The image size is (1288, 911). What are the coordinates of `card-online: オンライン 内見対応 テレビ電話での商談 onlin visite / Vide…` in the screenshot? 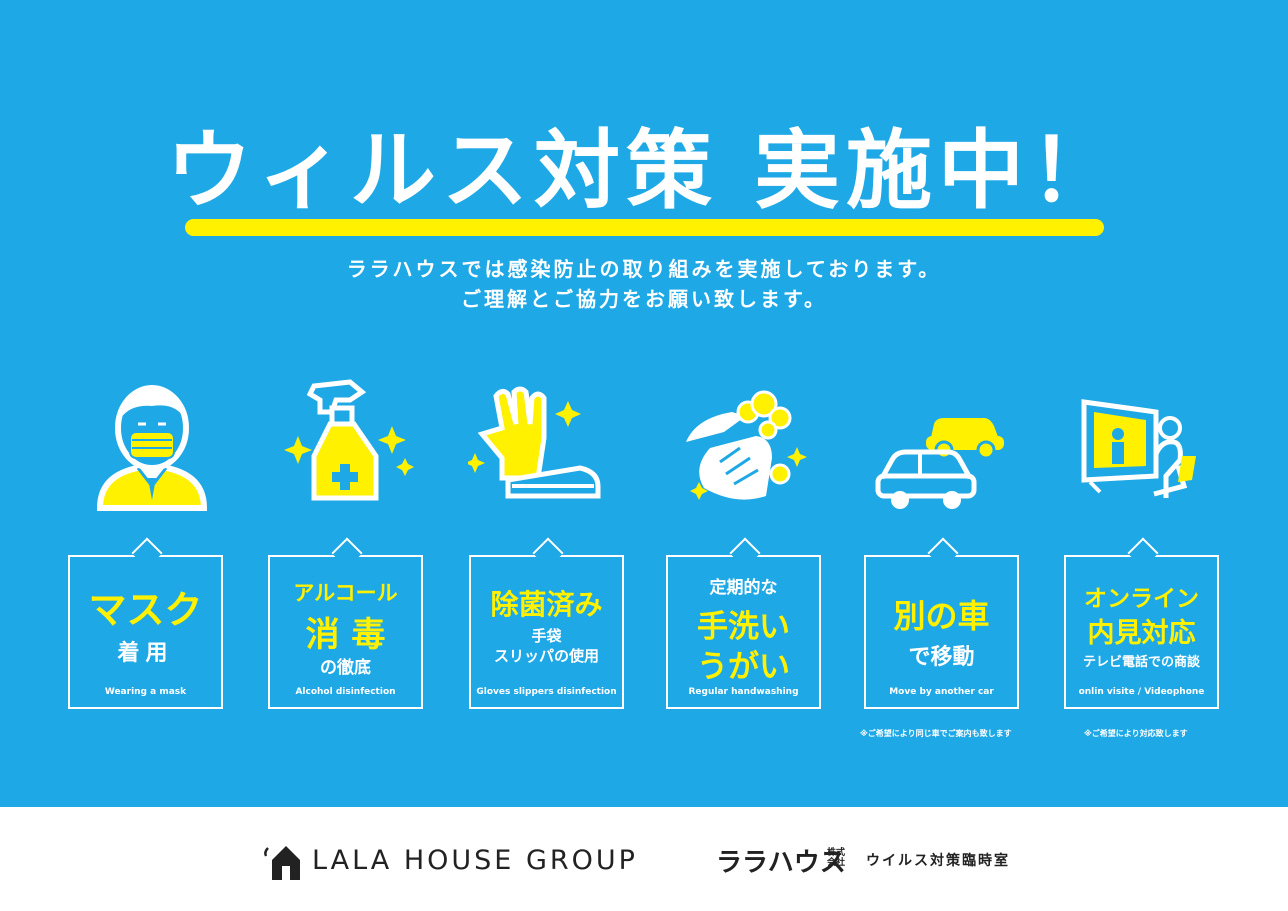 It's located at (1141, 623).